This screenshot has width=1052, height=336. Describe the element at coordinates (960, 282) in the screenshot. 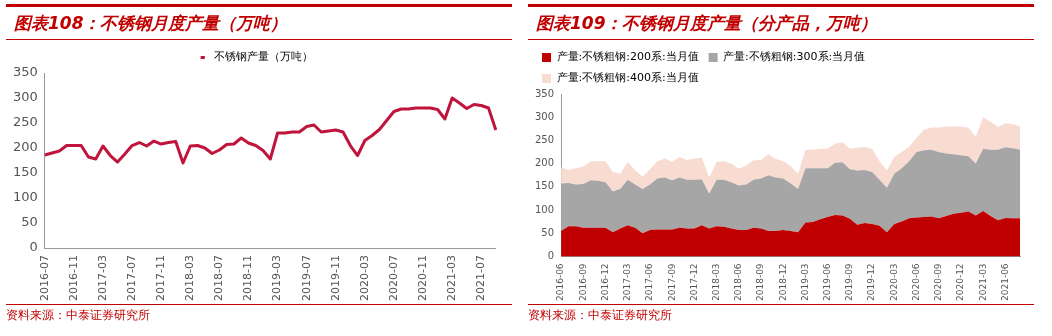

I see `x-tick-label: 2020-12` at that location.